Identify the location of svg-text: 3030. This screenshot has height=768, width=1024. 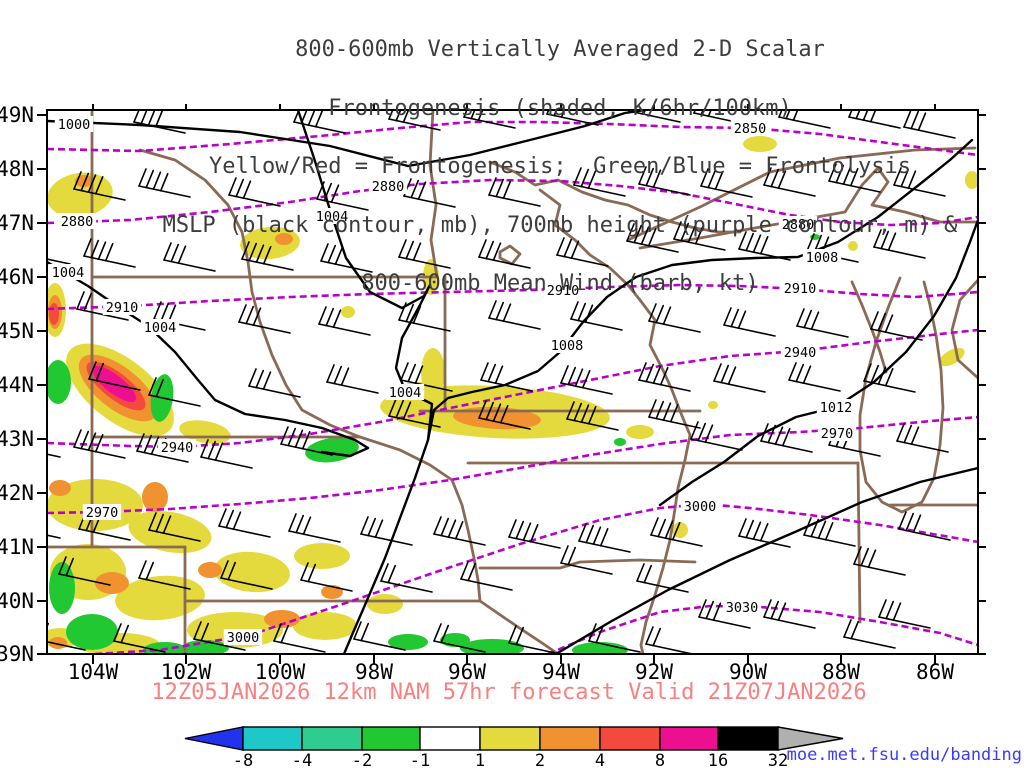
(742, 608).